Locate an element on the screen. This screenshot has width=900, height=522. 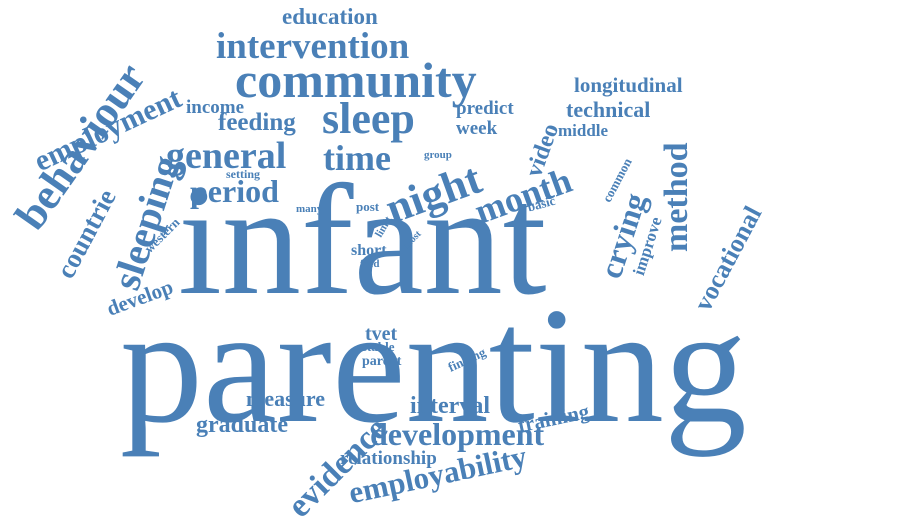
word-infant: infant is located at coordinates (362, 240).